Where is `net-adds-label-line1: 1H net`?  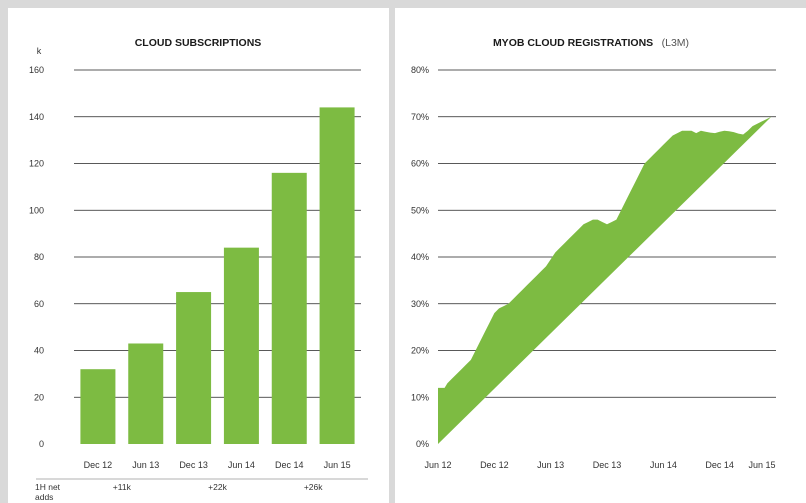
net-adds-label-line1: 1H net is located at coordinates (48, 487).